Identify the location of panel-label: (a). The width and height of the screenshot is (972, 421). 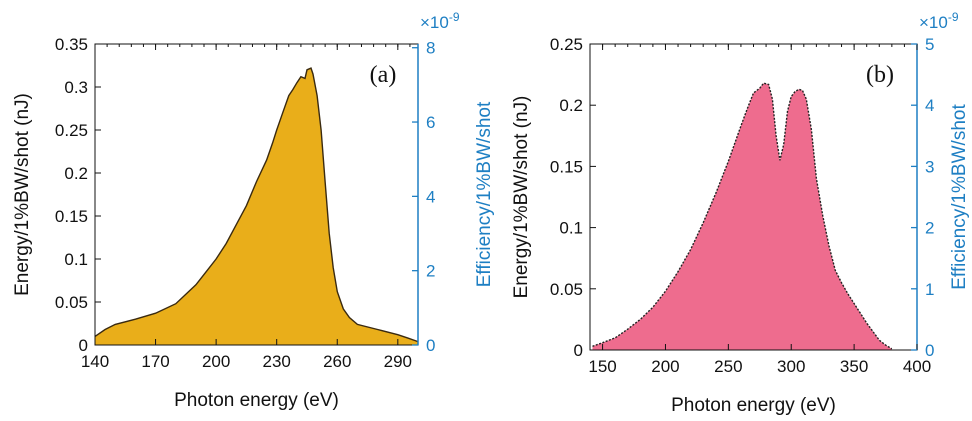
(383, 75).